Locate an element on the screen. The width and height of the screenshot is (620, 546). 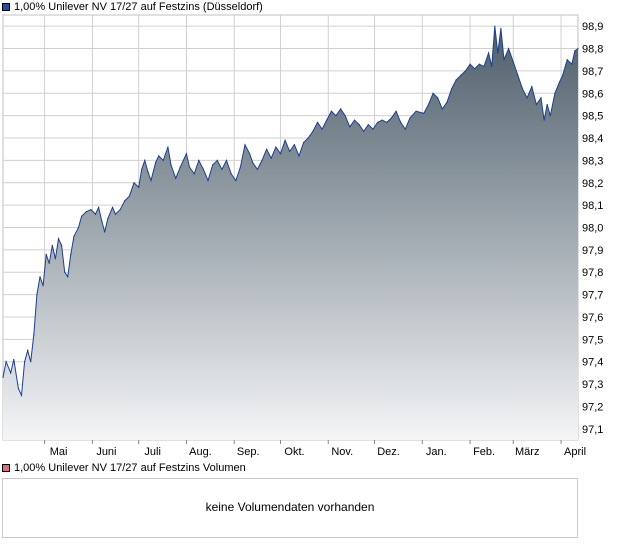
x-tick-label: März is located at coordinates (527, 452).